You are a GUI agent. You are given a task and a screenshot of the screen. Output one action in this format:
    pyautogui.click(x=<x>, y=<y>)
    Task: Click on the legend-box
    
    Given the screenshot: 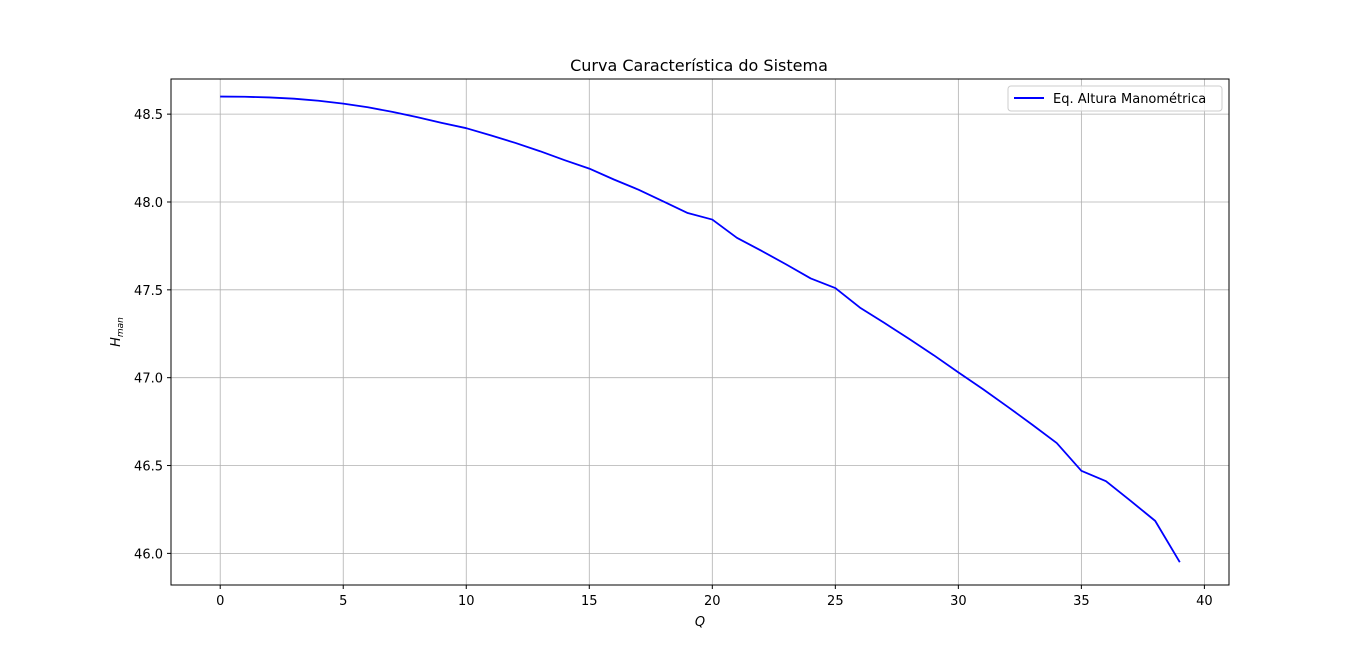 What is the action you would take?
    pyautogui.click(x=1115, y=98)
    